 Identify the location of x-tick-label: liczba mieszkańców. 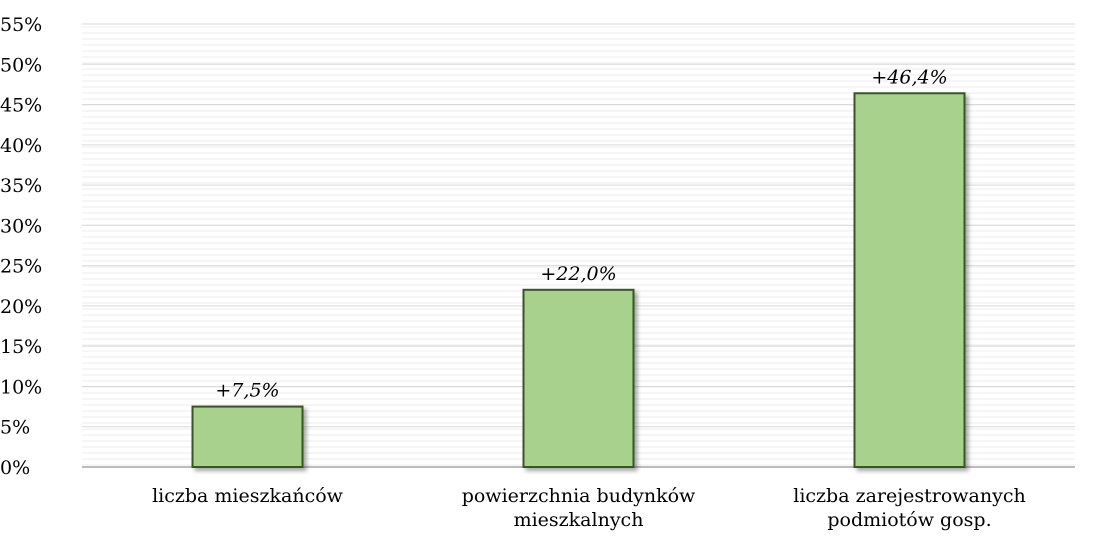
(248, 496).